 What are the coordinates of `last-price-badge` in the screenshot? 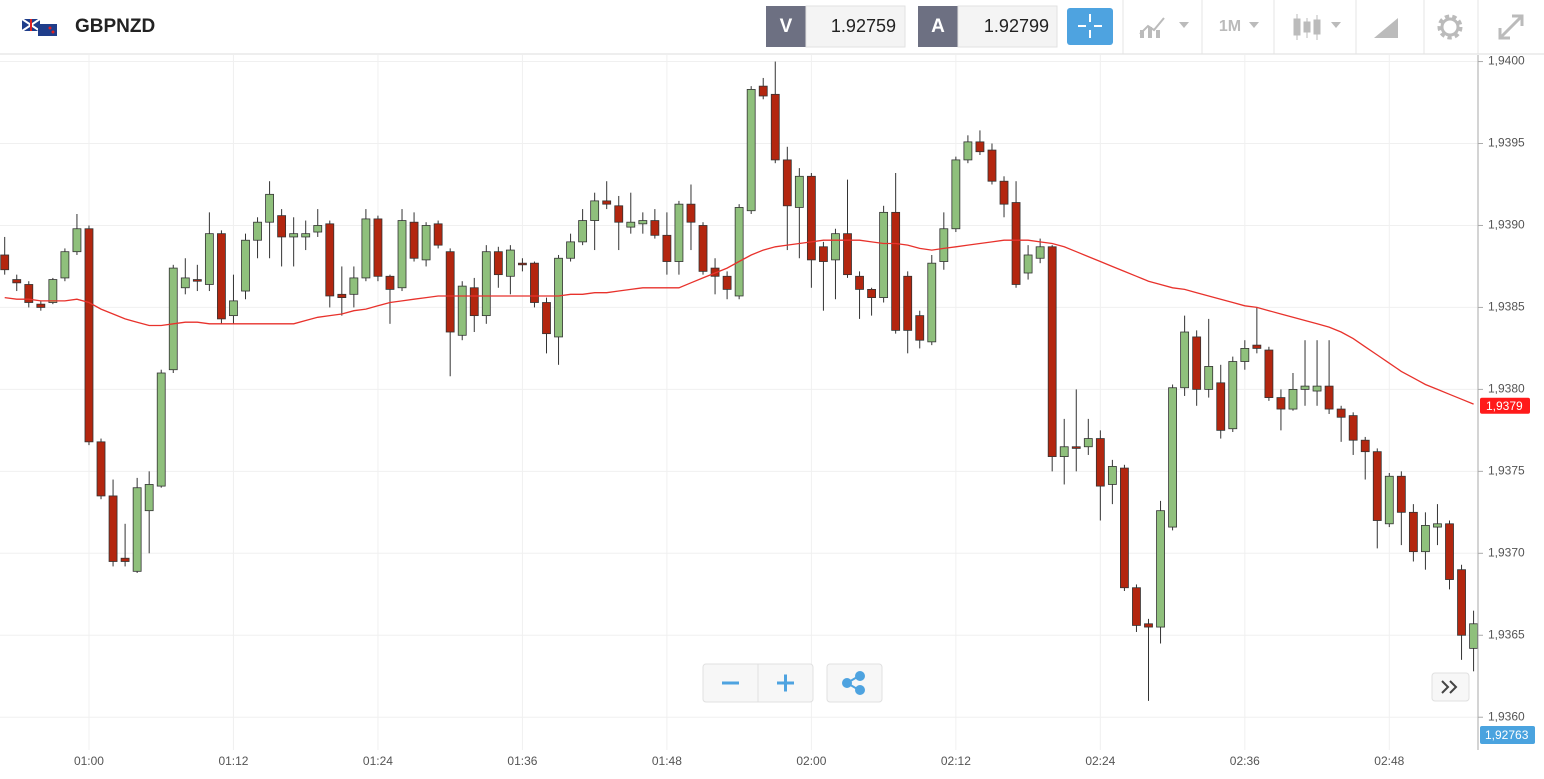 It's located at (1505, 405).